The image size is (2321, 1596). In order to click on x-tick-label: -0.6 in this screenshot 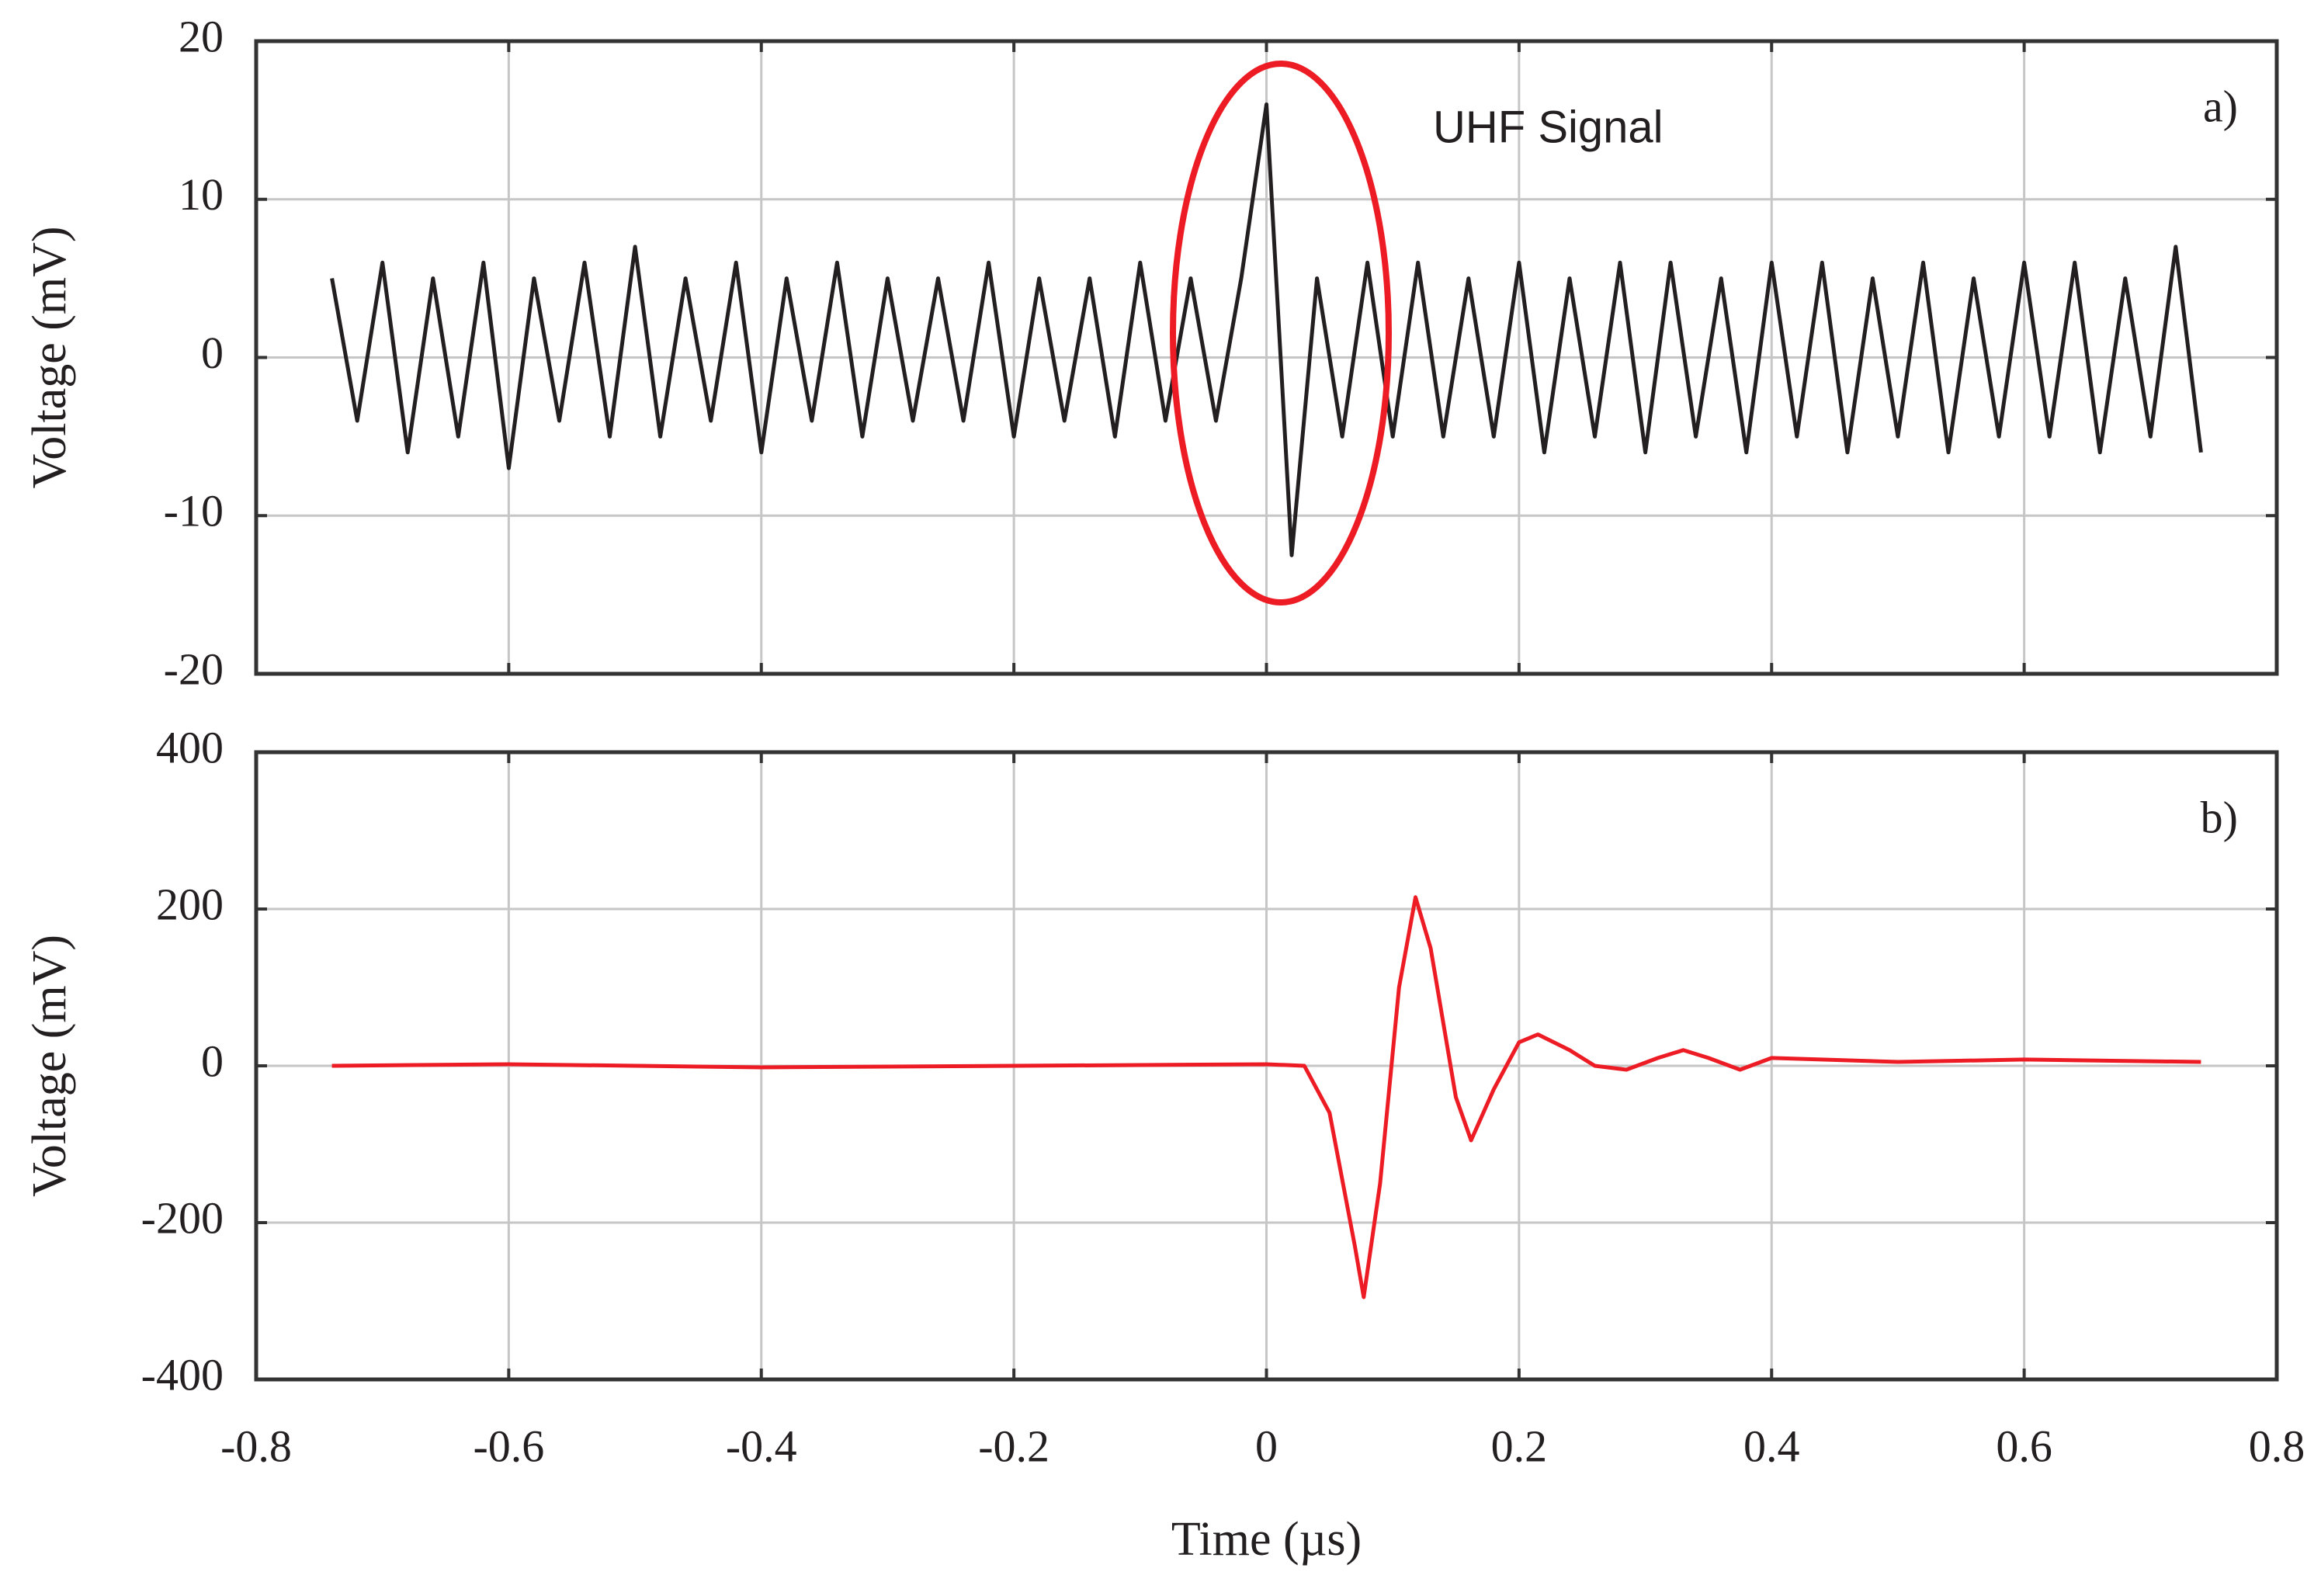, I will do `click(509, 1446)`.